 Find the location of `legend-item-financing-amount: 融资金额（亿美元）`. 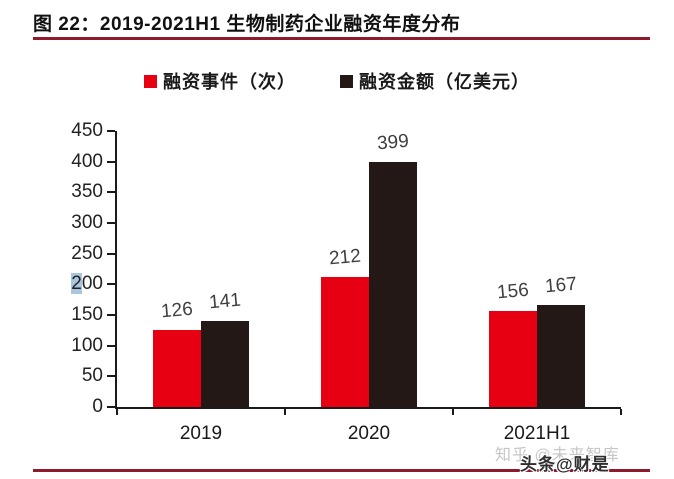

legend-item-financing-amount: 融资金额（亿美元） is located at coordinates (435, 81).